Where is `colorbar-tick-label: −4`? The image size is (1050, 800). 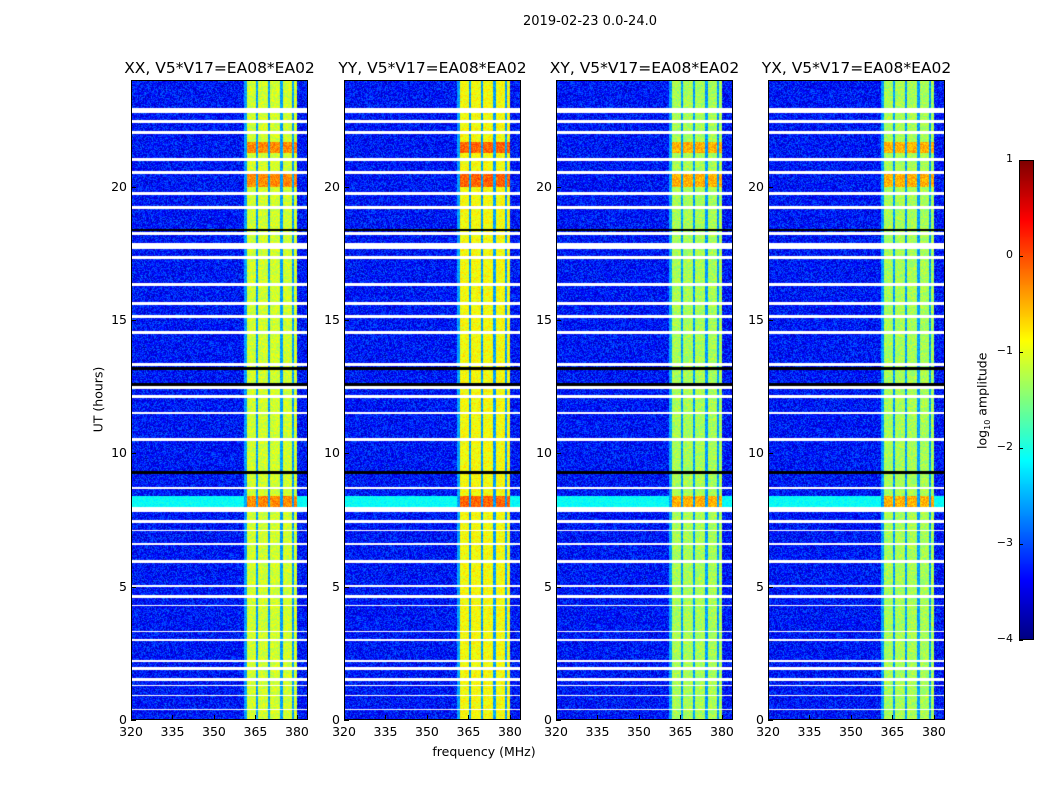 colorbar-tick-label: −4 is located at coordinates (1004, 638).